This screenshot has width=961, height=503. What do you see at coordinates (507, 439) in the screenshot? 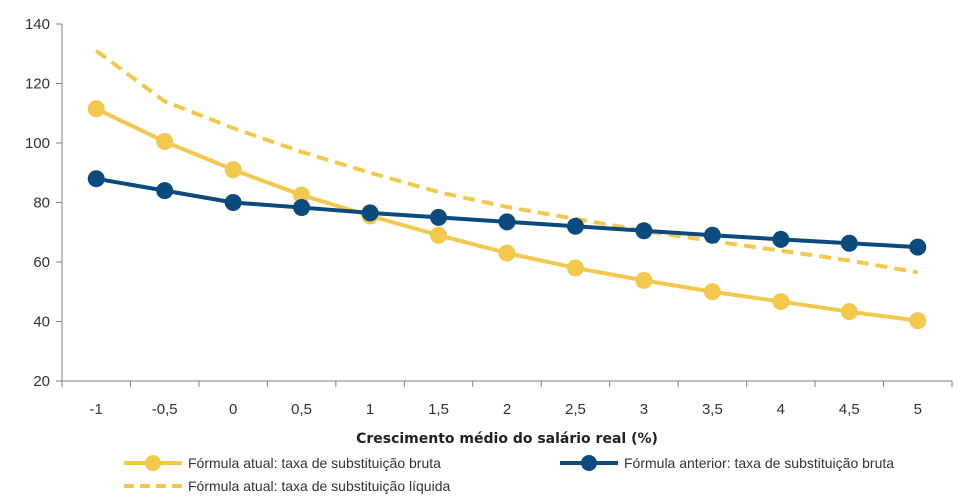
I see `x-axis-title: Crescimento médio do salário real (%)` at bounding box center [507, 439].